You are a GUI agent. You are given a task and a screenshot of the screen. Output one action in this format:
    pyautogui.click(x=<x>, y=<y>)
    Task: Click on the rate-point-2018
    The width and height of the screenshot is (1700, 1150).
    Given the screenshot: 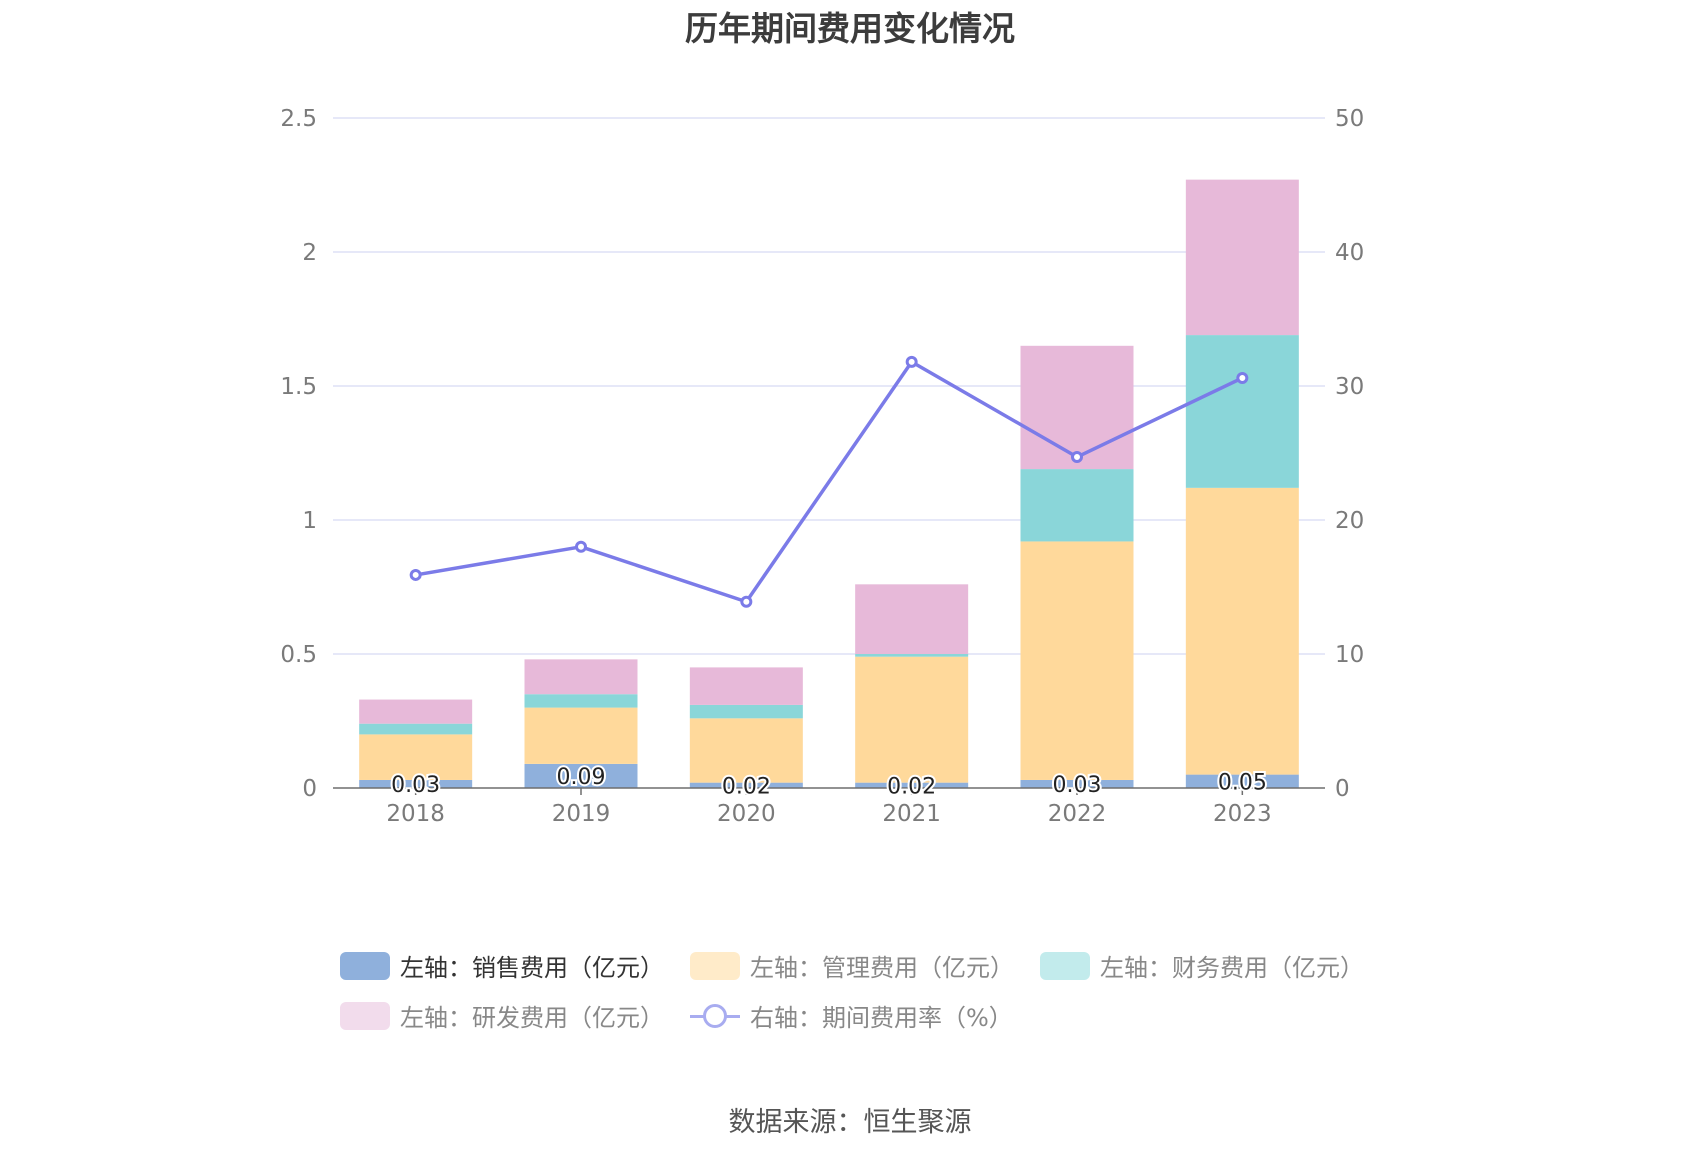 What is the action you would take?
    pyautogui.click(x=415, y=574)
    